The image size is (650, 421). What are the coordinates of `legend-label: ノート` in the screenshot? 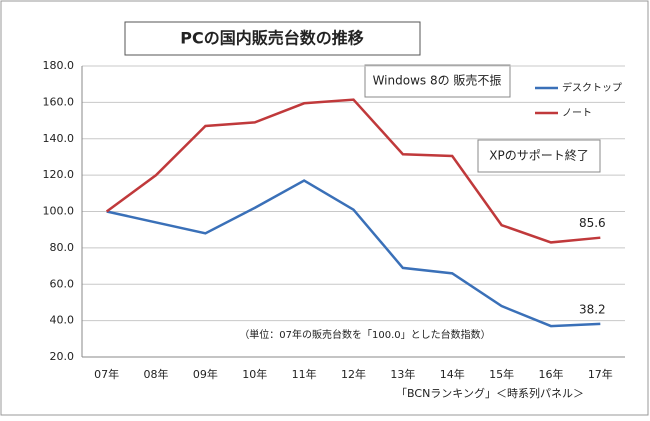 It's located at (577, 113).